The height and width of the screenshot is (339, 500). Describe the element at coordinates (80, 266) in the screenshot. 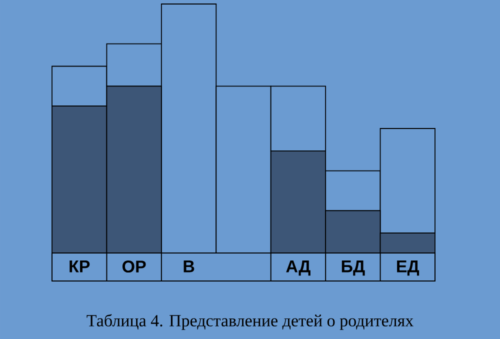

I see `x-tick-label: КР` at that location.